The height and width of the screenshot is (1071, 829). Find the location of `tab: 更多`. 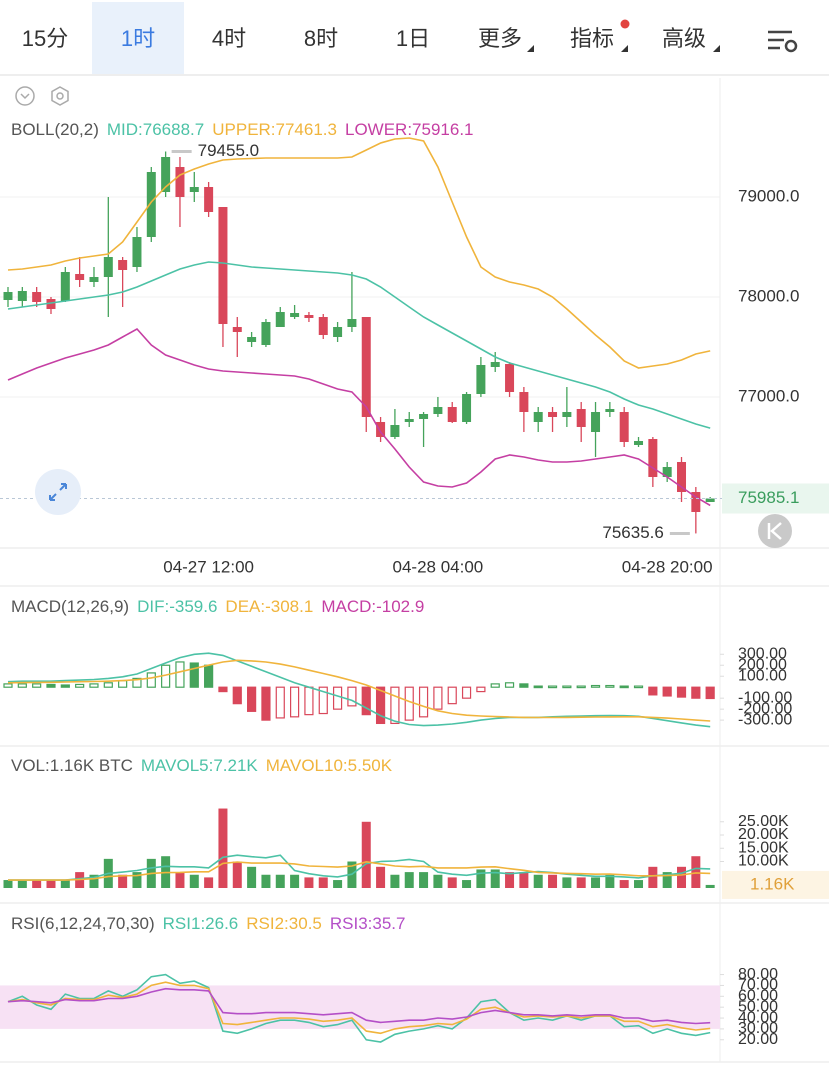

tab: 更多 is located at coordinates (500, 38).